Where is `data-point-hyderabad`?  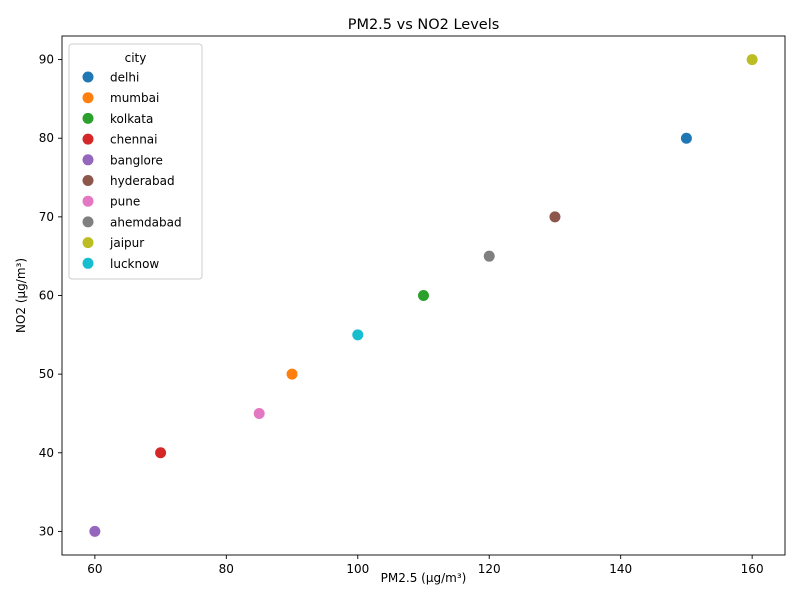 data-point-hyderabad is located at coordinates (555, 217).